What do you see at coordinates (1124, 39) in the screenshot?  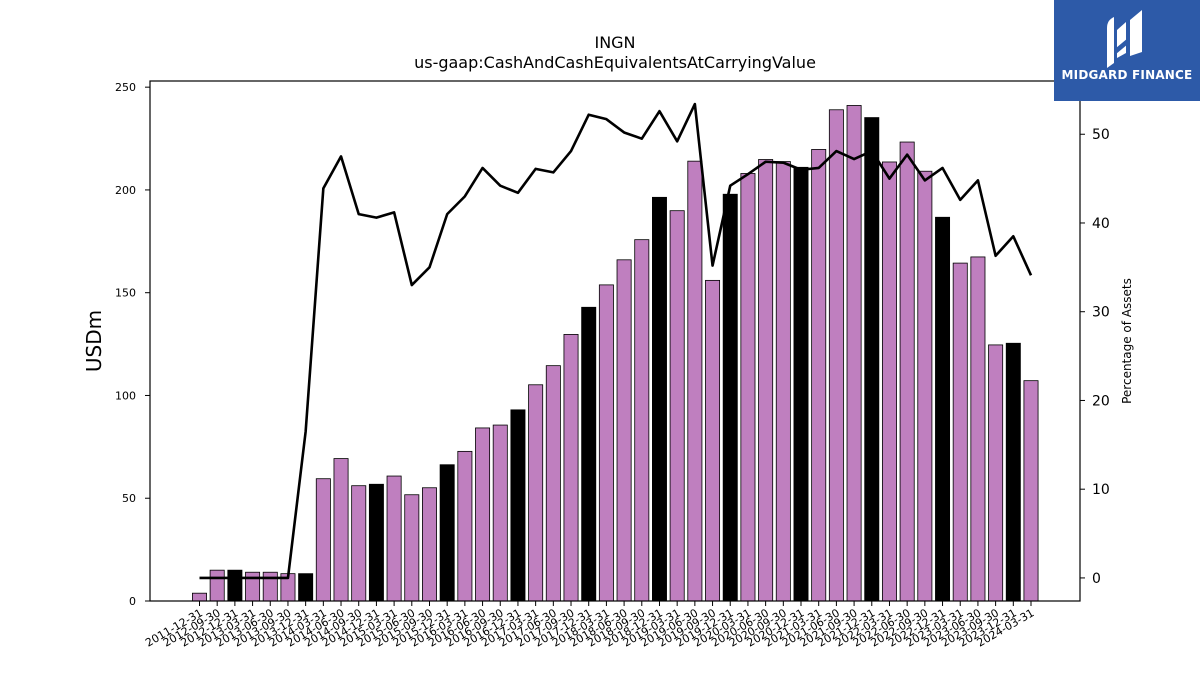 I see `midgard-logo-icon` at bounding box center [1124, 39].